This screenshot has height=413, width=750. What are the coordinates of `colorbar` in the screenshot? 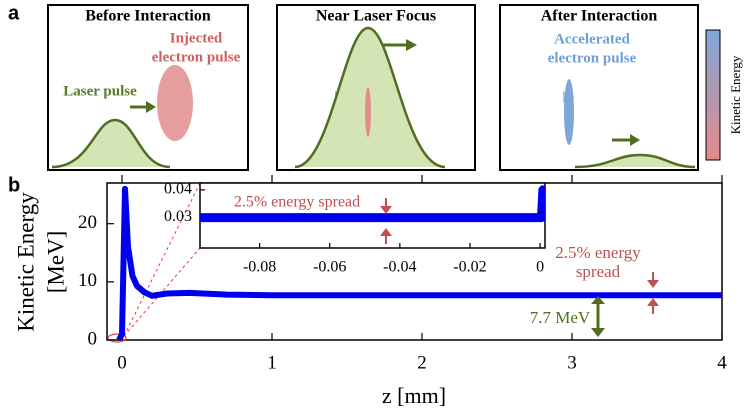 It's located at (713, 95).